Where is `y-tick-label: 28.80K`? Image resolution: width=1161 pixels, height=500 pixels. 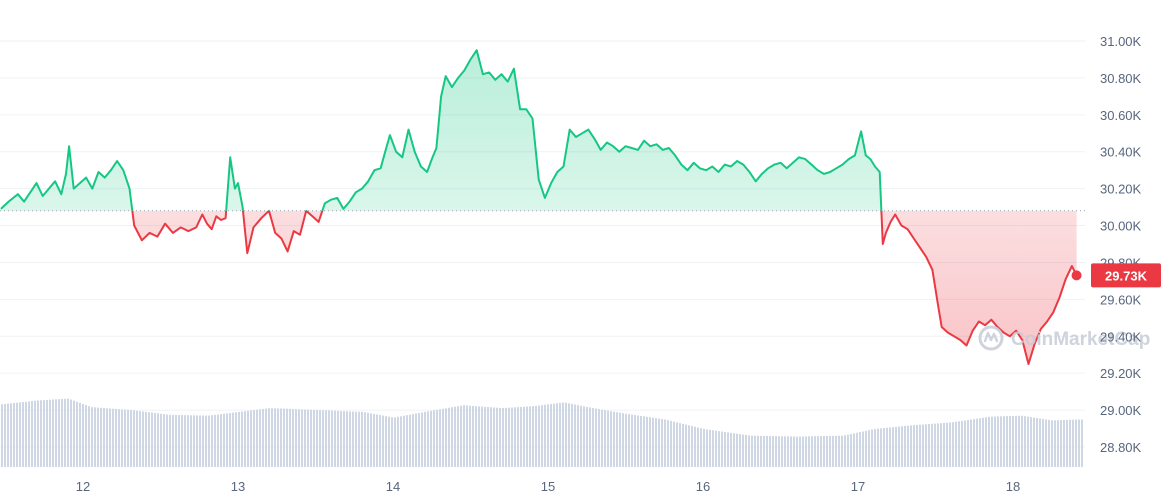 y-tick-label: 28.80K is located at coordinates (1121, 447).